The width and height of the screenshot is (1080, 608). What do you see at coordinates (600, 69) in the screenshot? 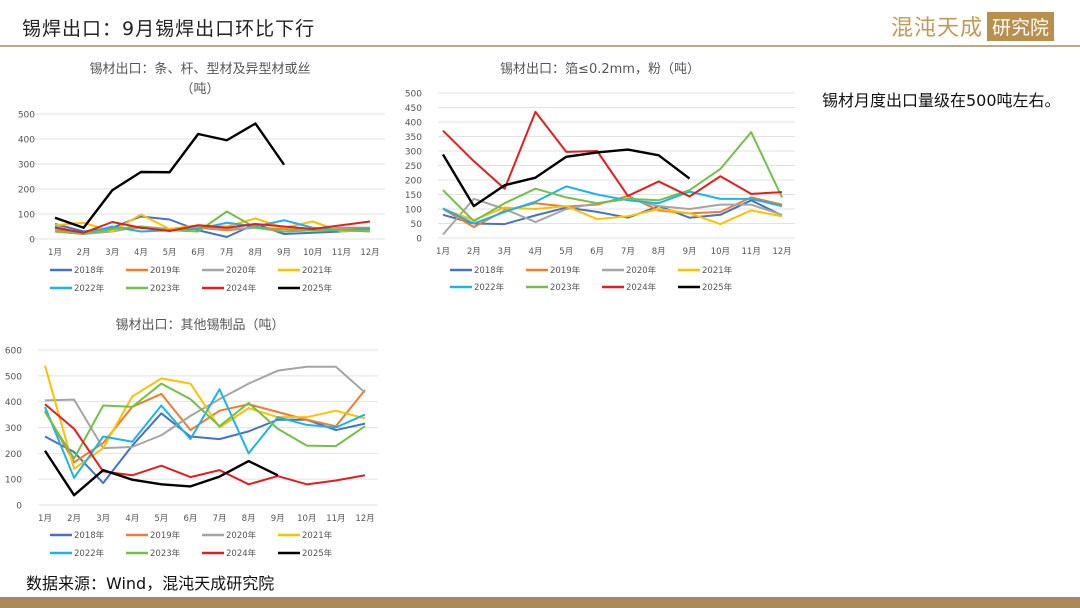
I see `chart-title: 锡材出口：箔≤0.2mm，粉（吨）` at bounding box center [600, 69].